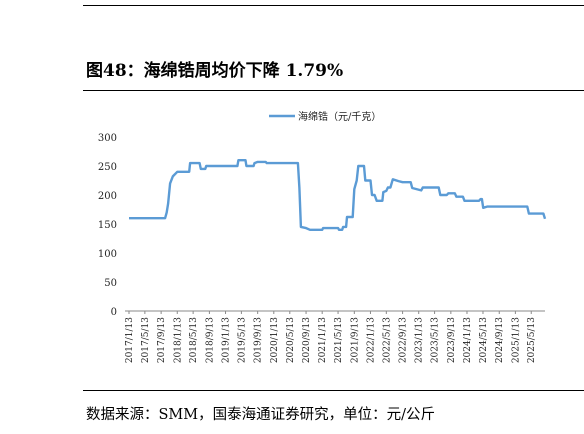 The height and width of the screenshot is (434, 584). I want to click on title-rule, so click(333, 90).